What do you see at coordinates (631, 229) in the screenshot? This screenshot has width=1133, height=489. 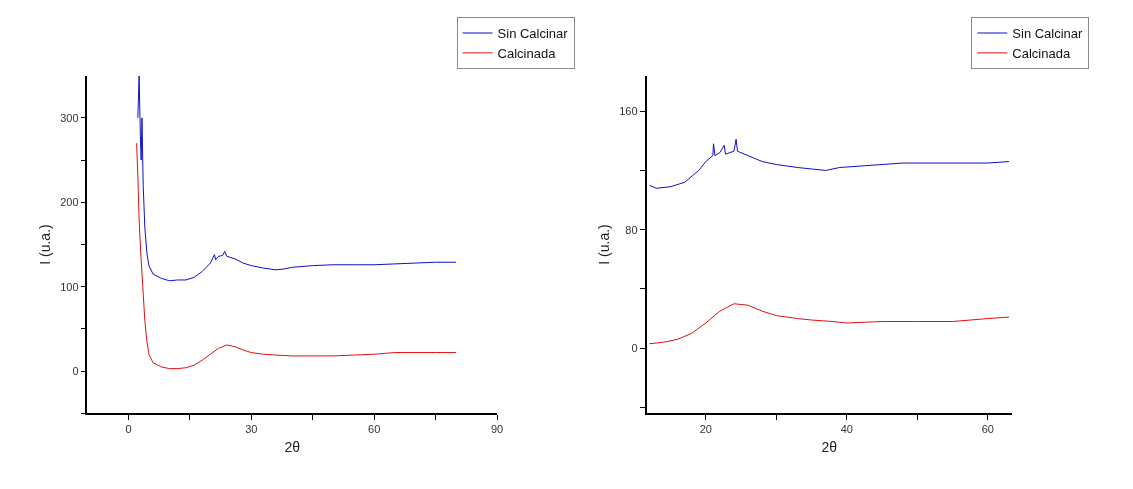 I see `y-tick-label: 80` at bounding box center [631, 229].